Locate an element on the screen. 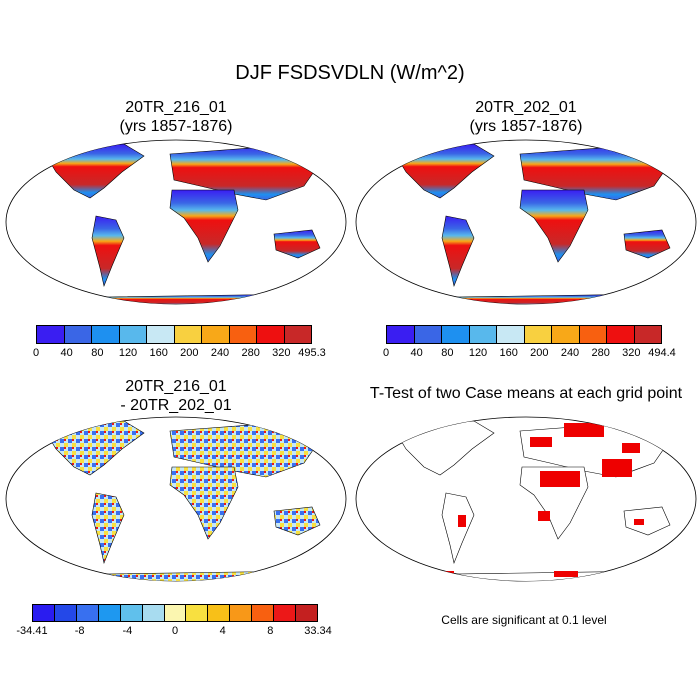 The height and width of the screenshot is (700, 700). panel1-colorbar is located at coordinates (174, 334).